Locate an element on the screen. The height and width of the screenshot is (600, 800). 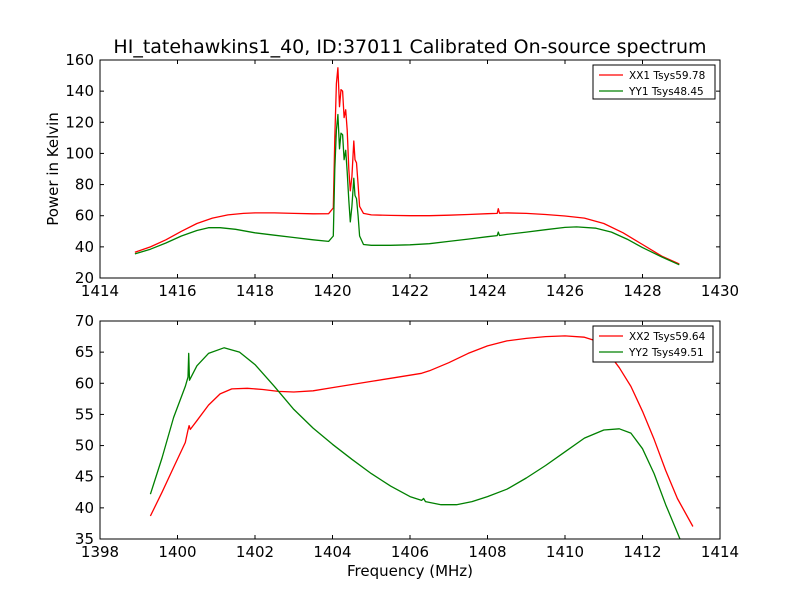
bottom-x-tick-label: 1410 is located at coordinates (565, 552).